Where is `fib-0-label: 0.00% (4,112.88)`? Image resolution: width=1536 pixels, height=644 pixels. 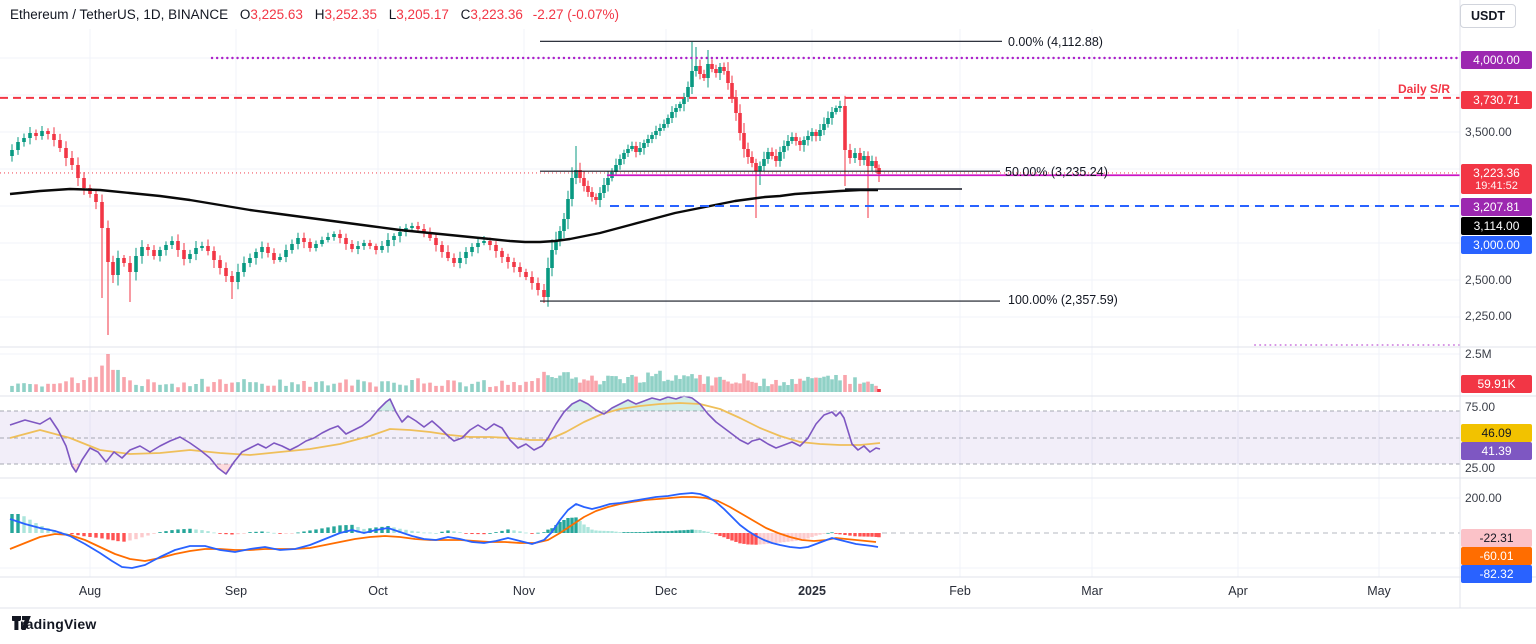 fib-0-label: 0.00% (4,112.88) is located at coordinates (1055, 42).